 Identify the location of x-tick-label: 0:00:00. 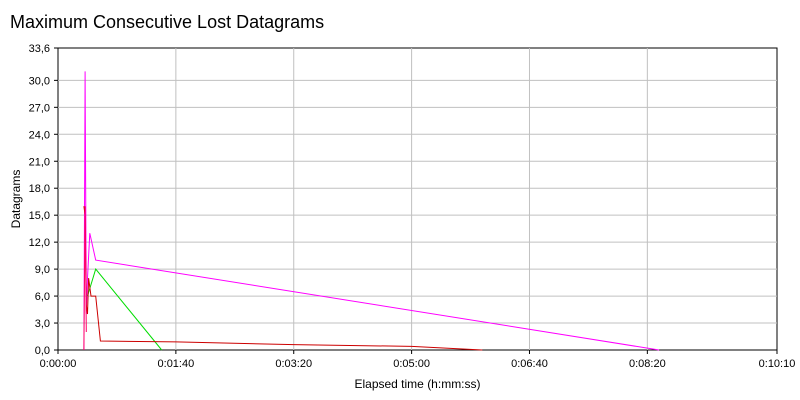
(58, 364).